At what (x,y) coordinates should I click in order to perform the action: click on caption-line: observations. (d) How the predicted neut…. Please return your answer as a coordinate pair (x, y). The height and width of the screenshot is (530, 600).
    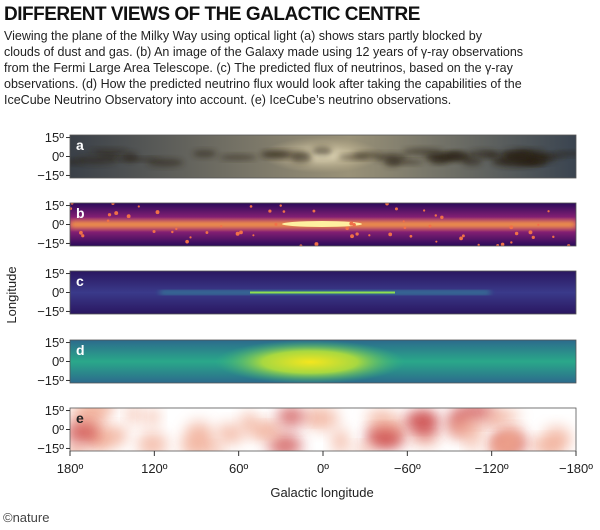
    Looking at the image, I should click on (263, 84).